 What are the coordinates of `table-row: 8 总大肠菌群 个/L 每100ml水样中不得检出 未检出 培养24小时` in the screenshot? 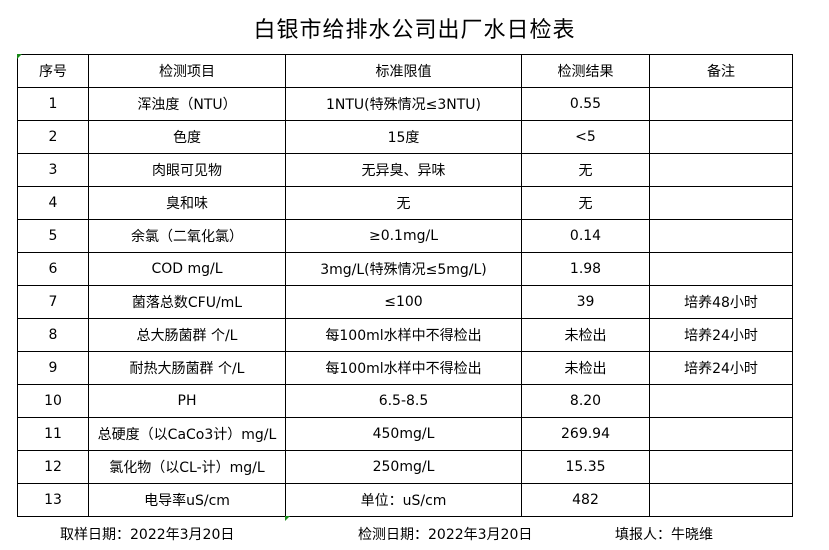 It's located at (405, 335).